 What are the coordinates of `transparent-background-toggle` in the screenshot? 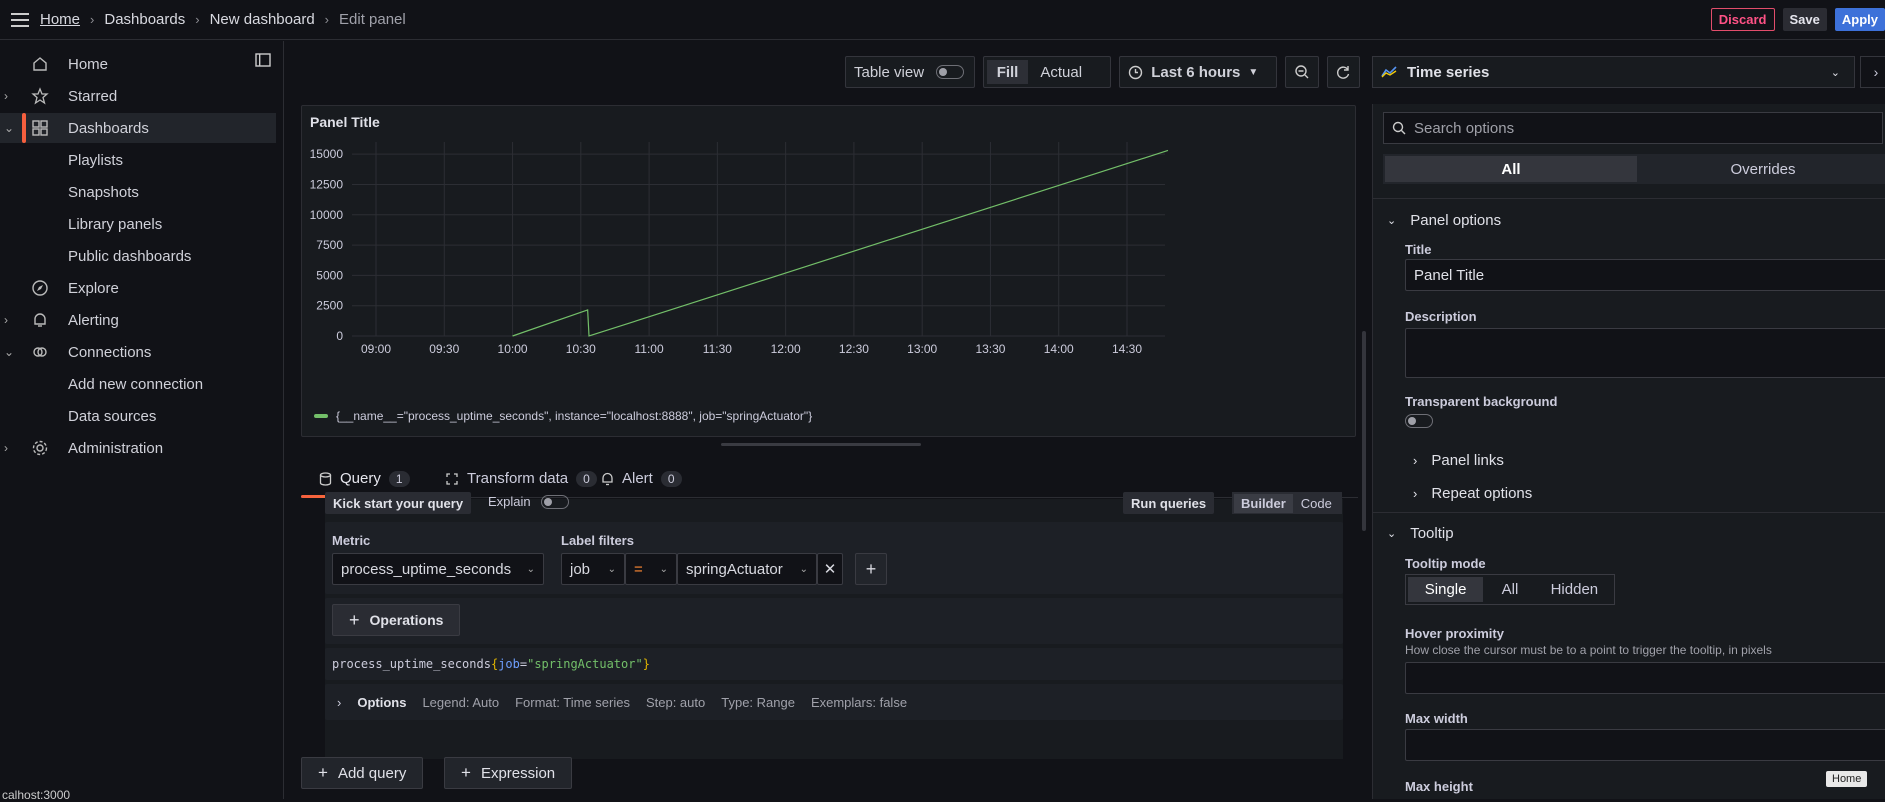 It's located at (1419, 421).